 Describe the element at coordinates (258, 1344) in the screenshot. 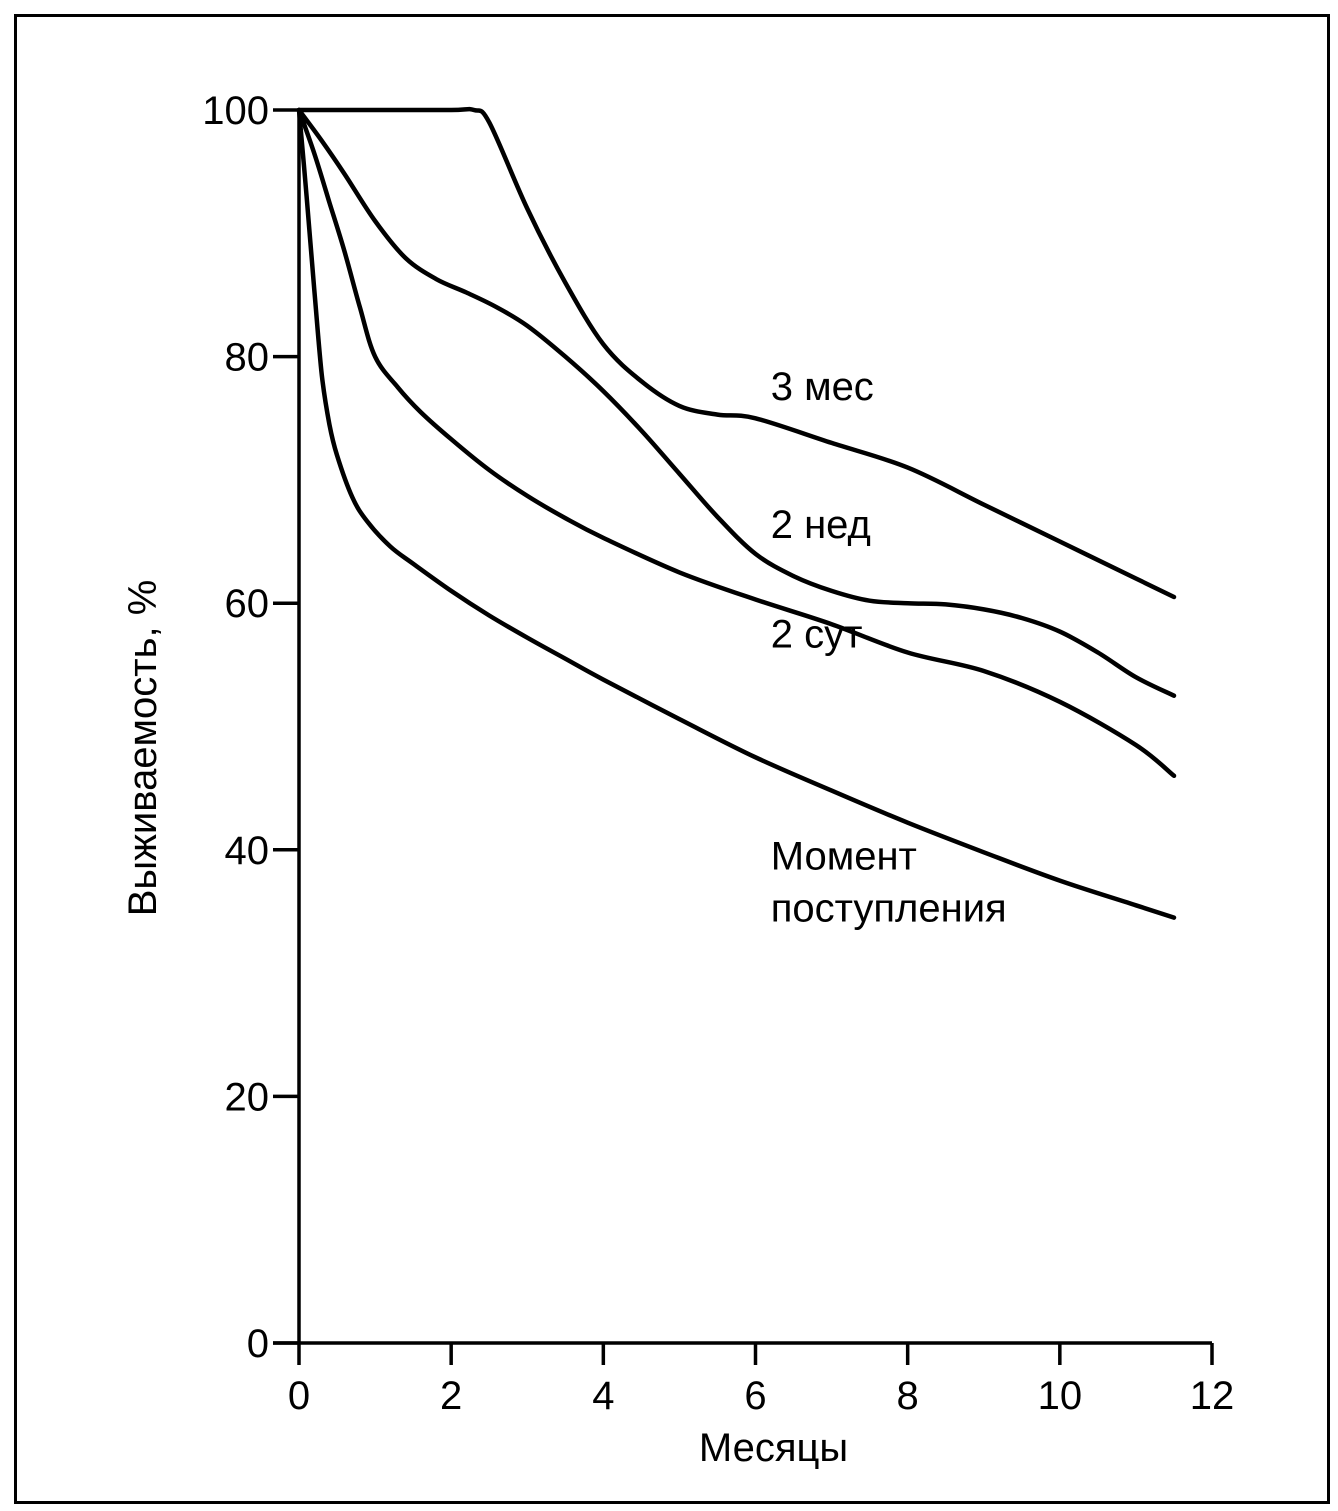

I see `y-tick-label-0: 0` at that location.